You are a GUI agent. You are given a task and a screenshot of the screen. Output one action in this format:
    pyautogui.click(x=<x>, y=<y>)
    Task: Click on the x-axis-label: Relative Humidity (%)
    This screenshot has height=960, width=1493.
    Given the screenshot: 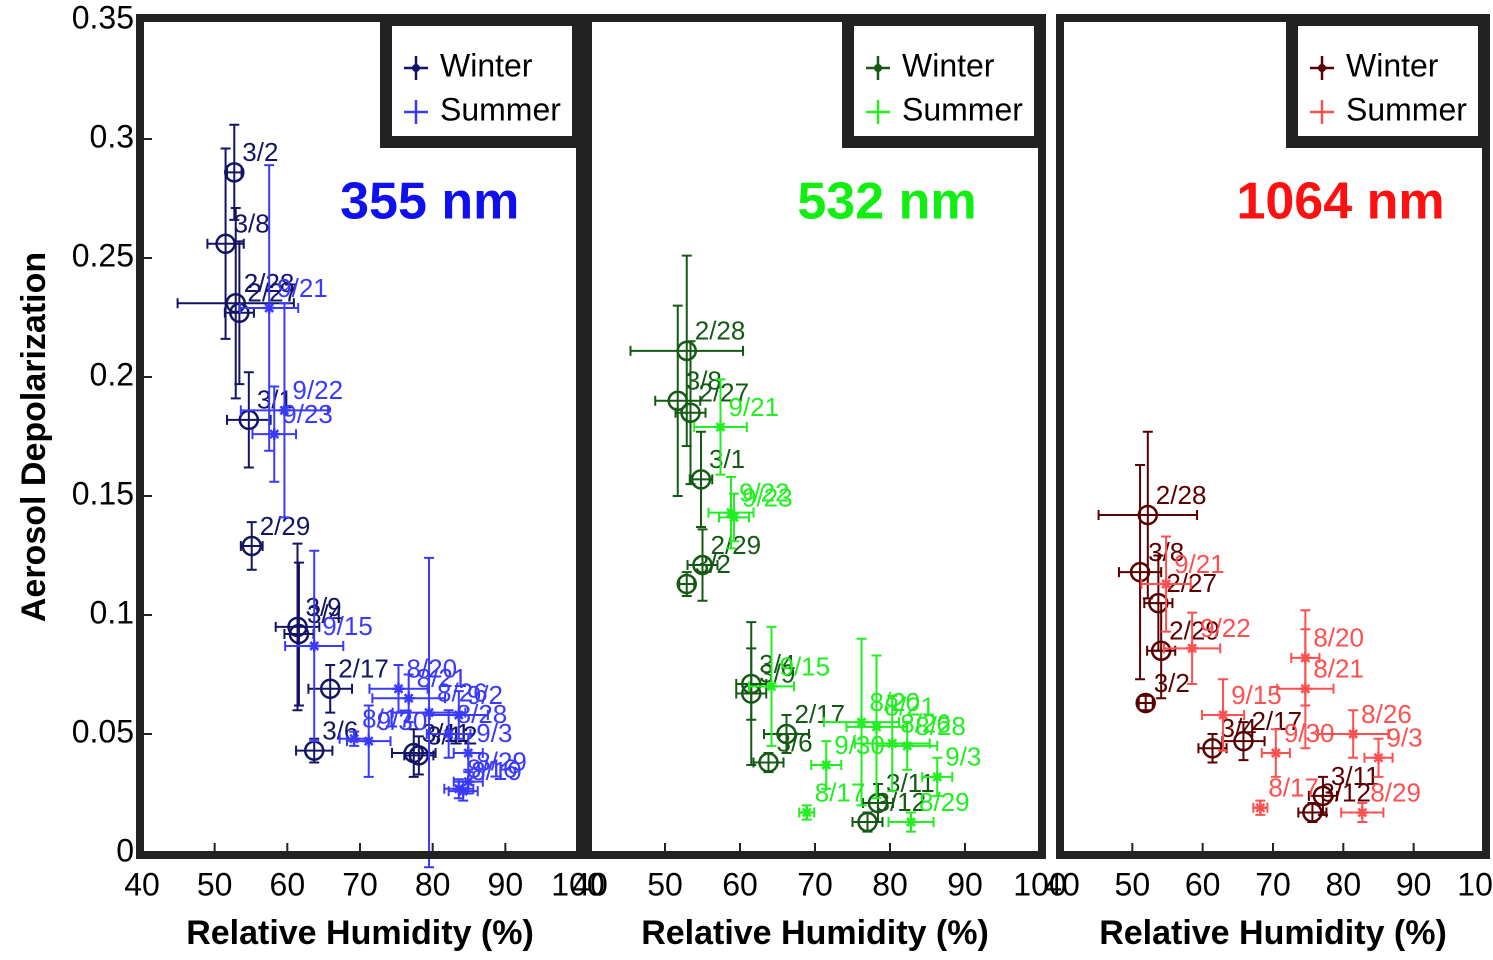 What is the action you would take?
    pyautogui.click(x=815, y=933)
    